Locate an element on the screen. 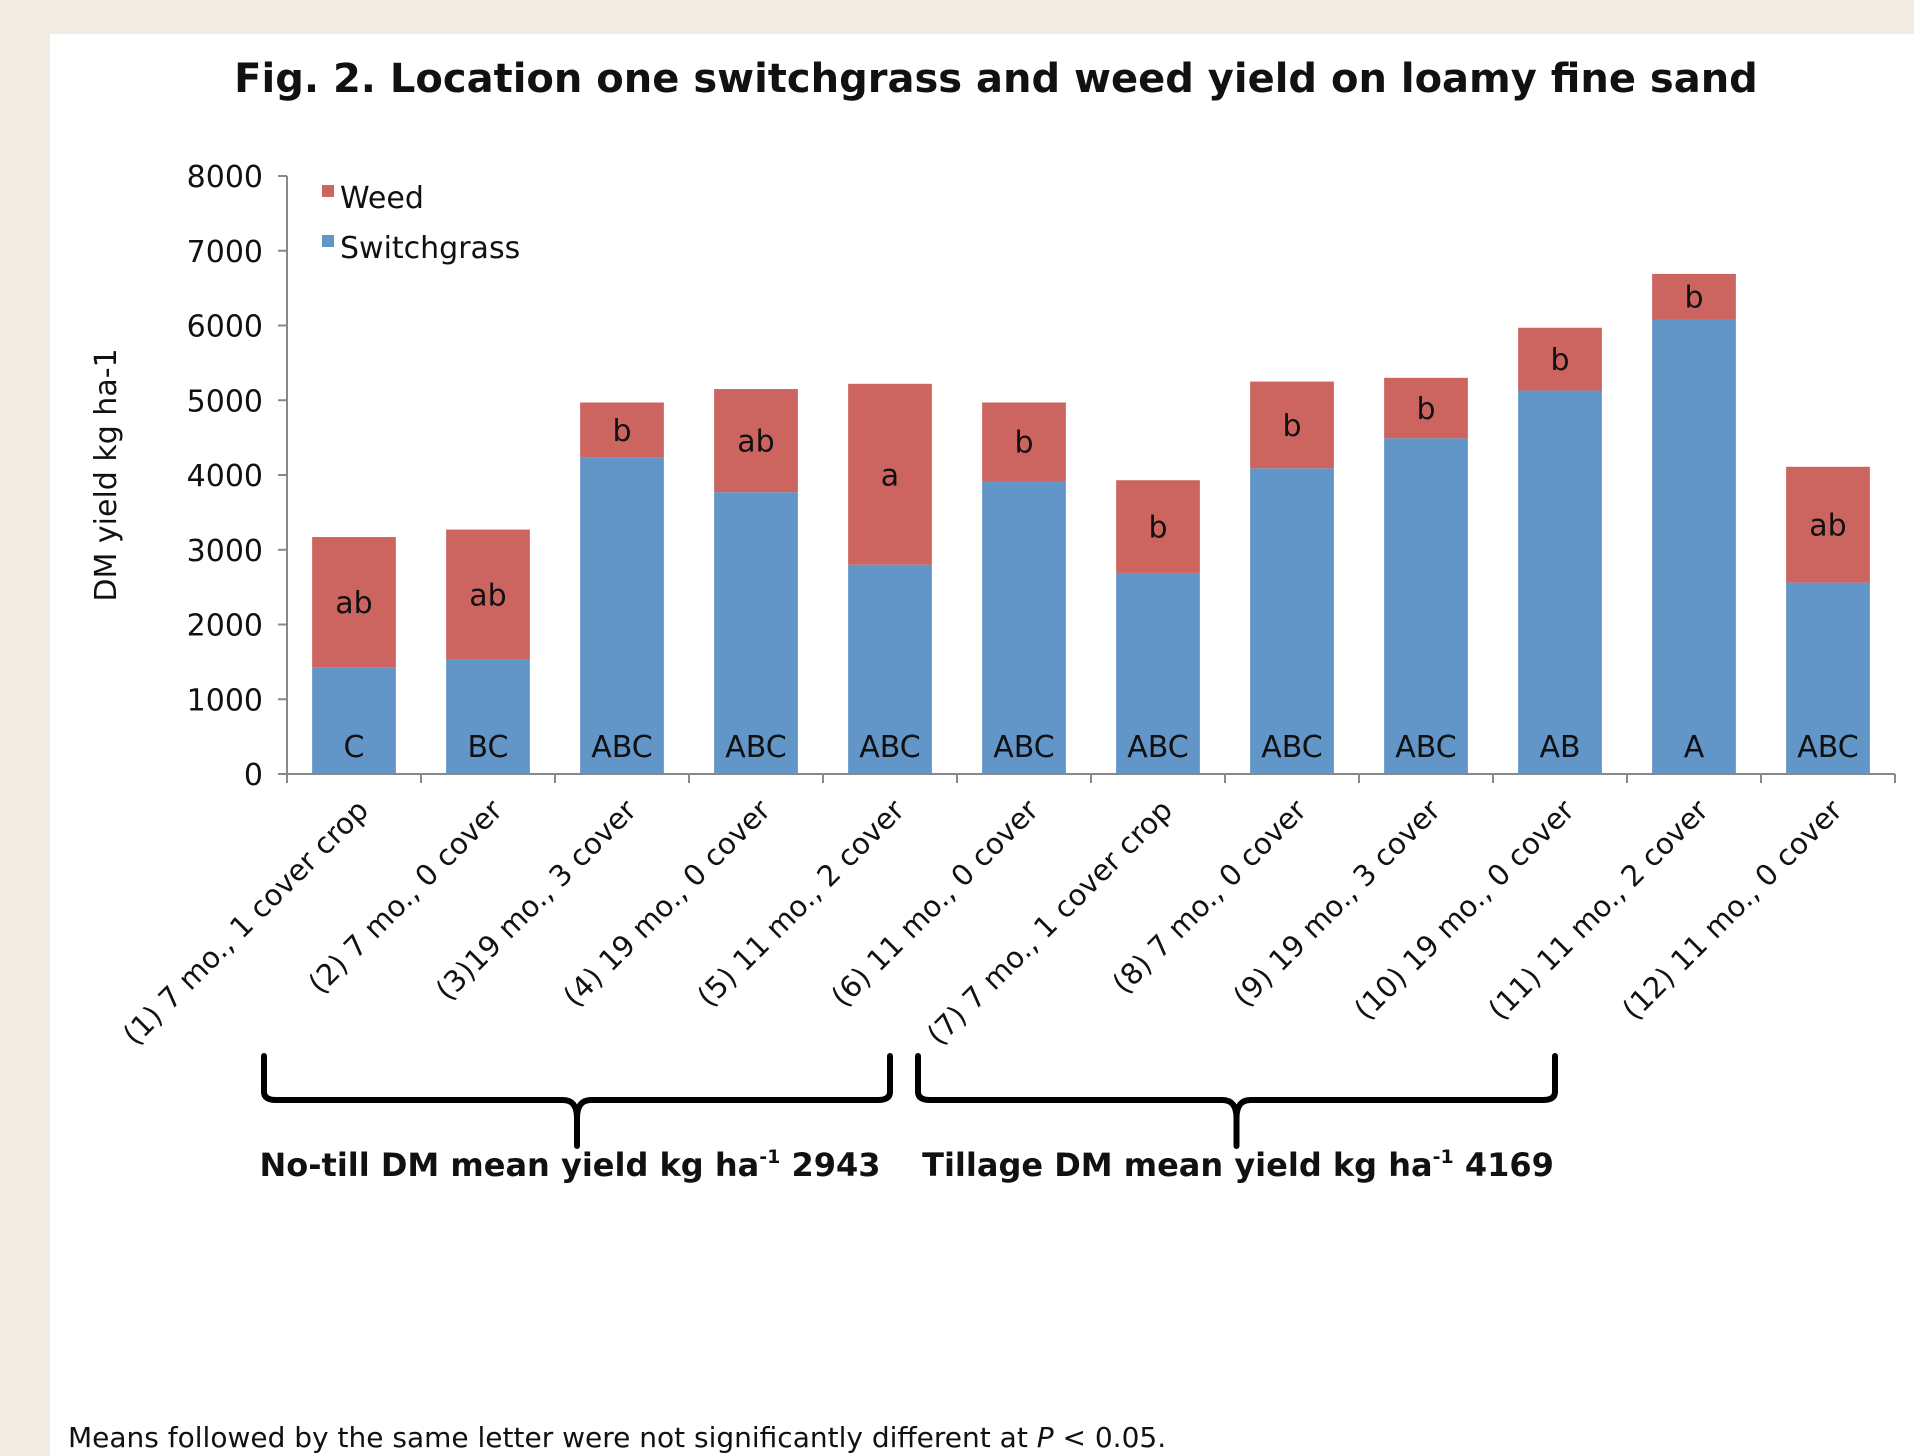 The width and height of the screenshot is (1914, 1456). group-label-text: No-till DM mean yield kg ha is located at coordinates (509, 1165).